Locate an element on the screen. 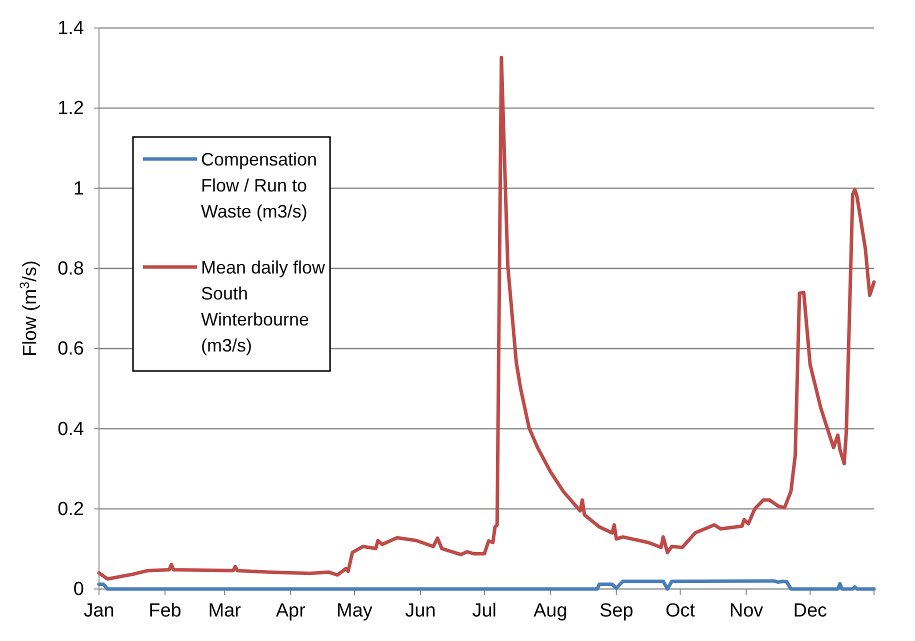  x-tick-label: Mar is located at coordinates (225, 611).